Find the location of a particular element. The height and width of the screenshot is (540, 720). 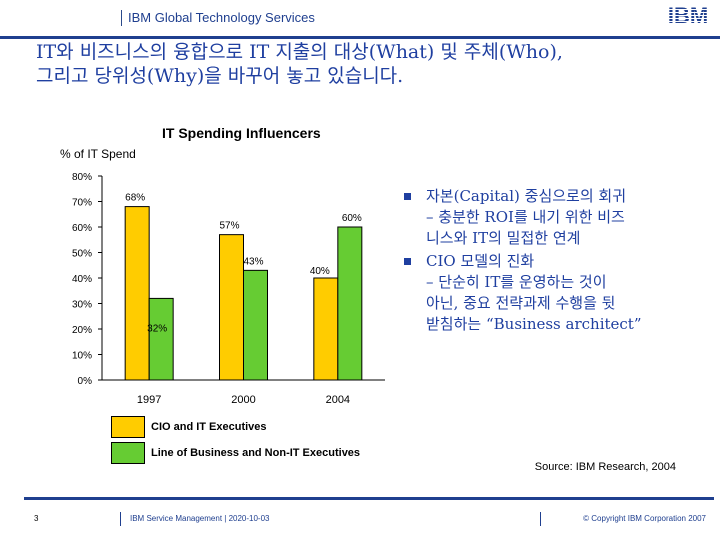

x-tick-label: 2000 is located at coordinates (243, 400).